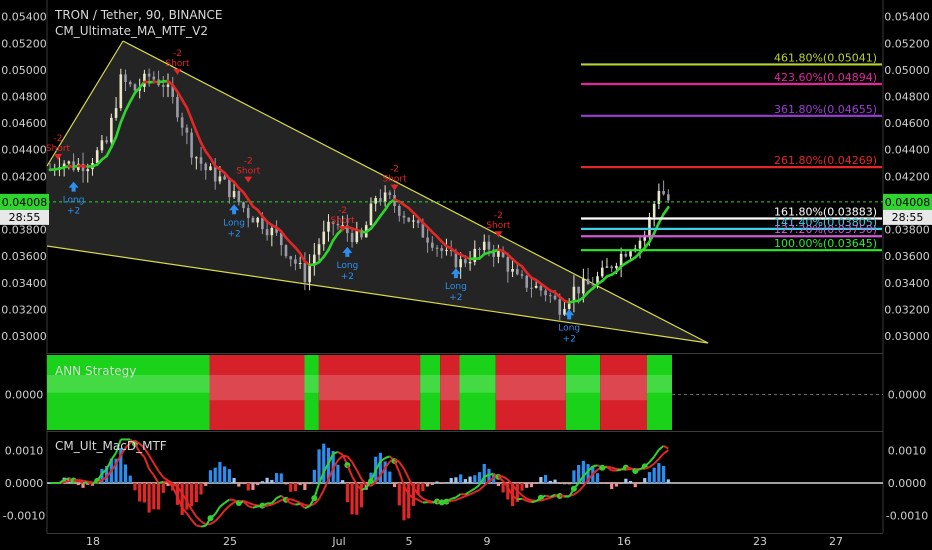 This screenshot has height=550, width=932. I want to click on price-tag-right, so click(907, 201).